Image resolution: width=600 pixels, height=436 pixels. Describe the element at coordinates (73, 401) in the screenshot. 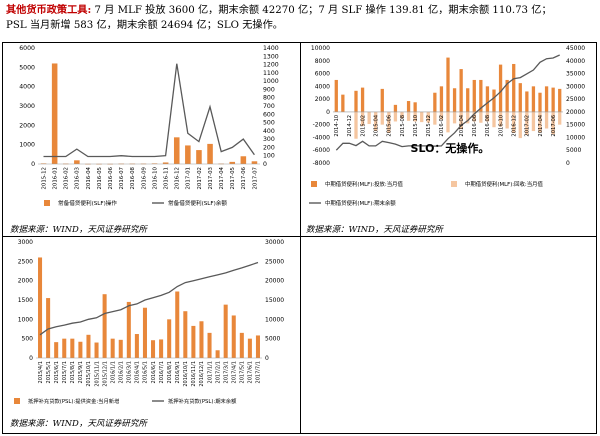

I see `legend-label: 抵押补充贷款(PSL):提供资金:当月新增` at that location.